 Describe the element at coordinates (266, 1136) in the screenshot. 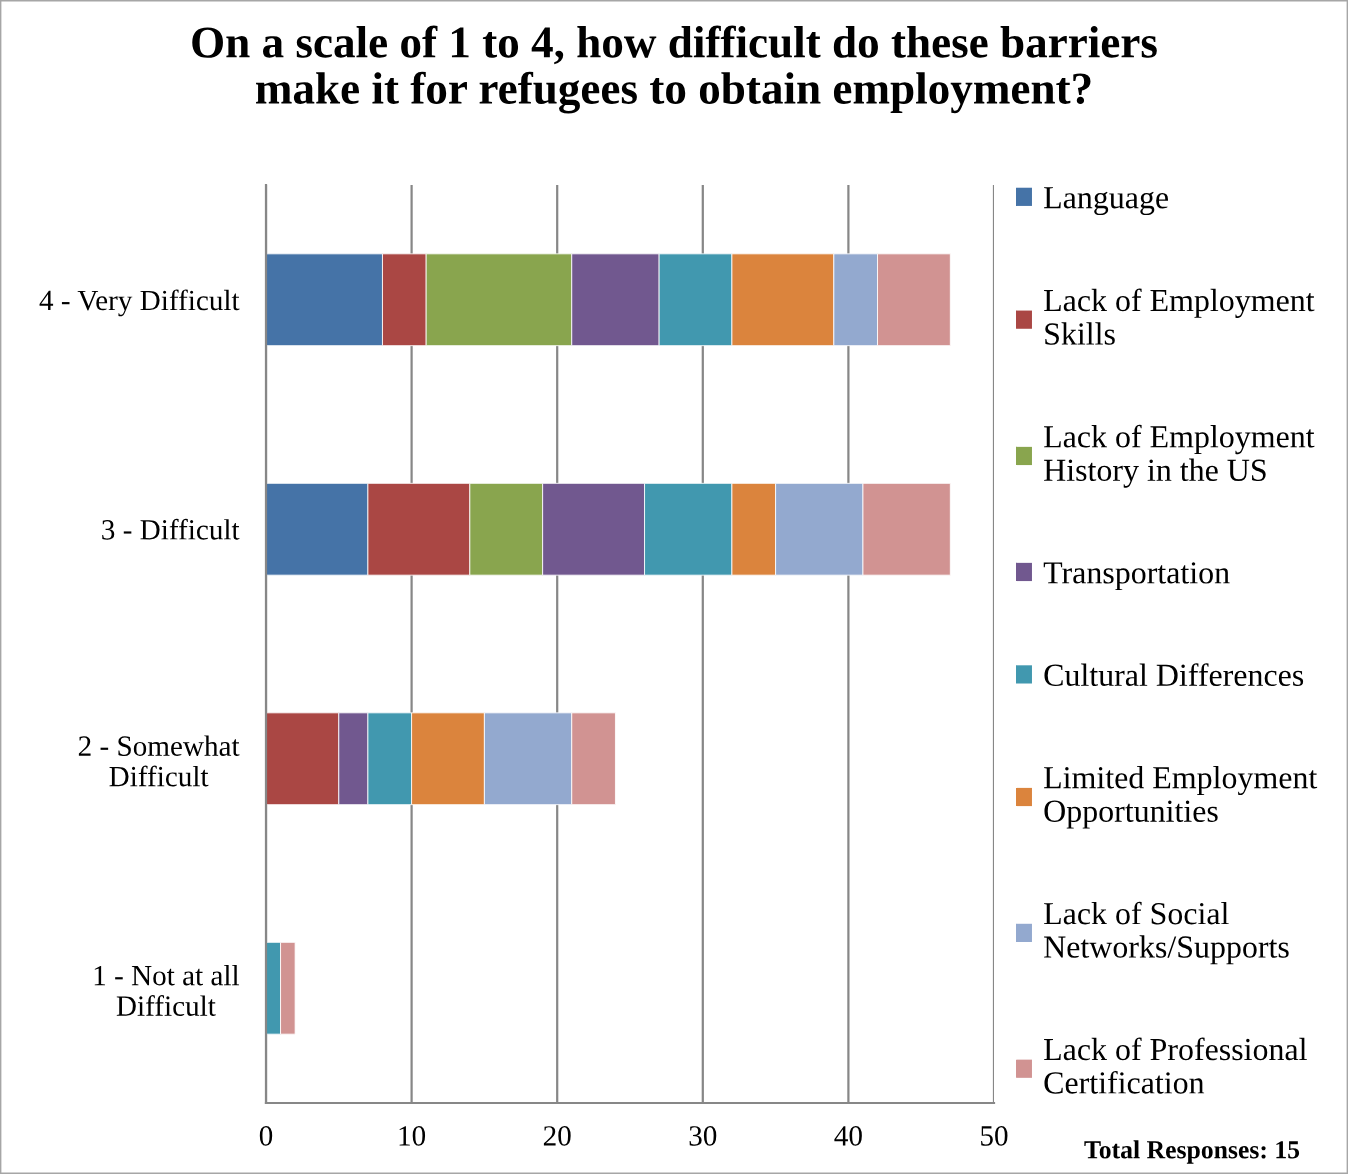

I see `x-tick-label: 0` at that location.